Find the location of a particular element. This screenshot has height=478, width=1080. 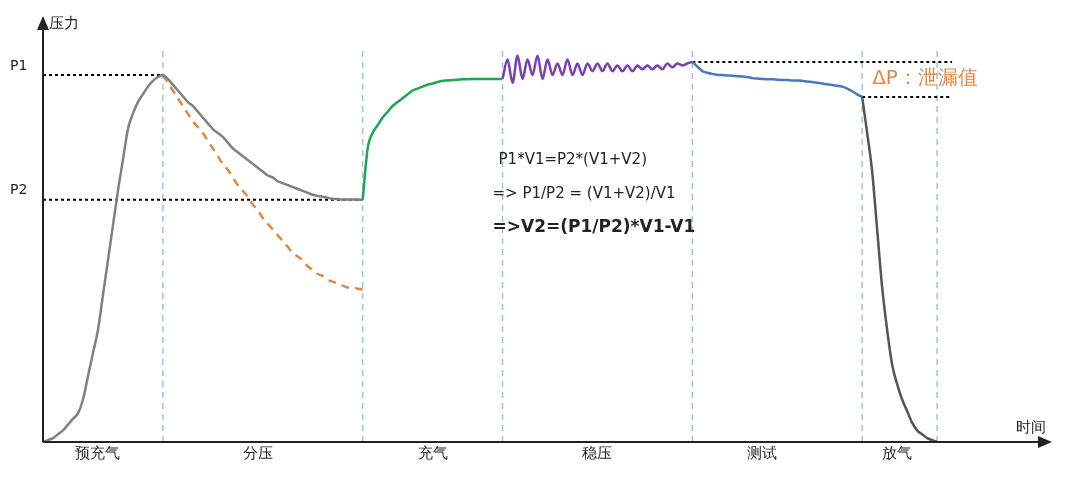

x-tick-label: 预充气 is located at coordinates (98, 452).